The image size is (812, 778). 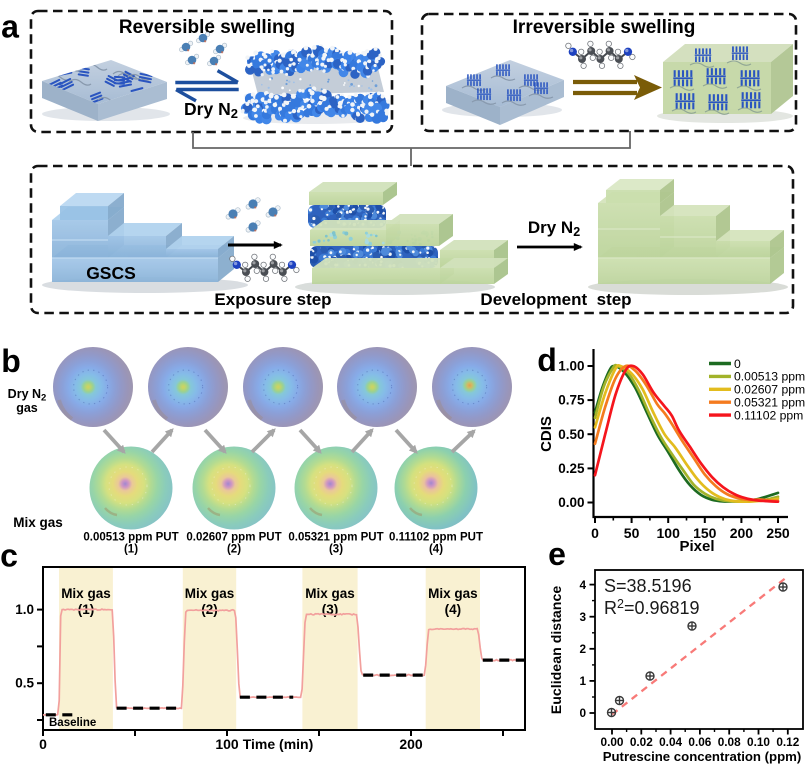 What do you see at coordinates (336, 550) in the screenshot?
I see `svg-text: (3)` at bounding box center [336, 550].